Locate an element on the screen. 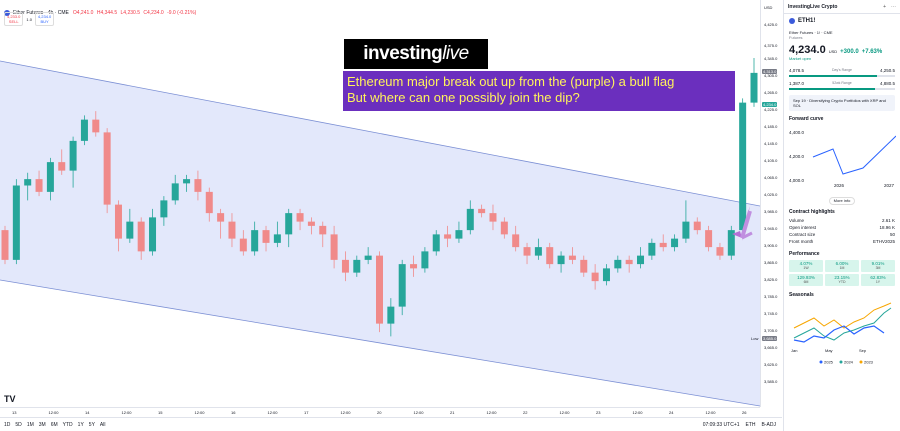 The width and height of the screenshot is (900, 431). performance-period: 6M is located at coordinates (806, 282).